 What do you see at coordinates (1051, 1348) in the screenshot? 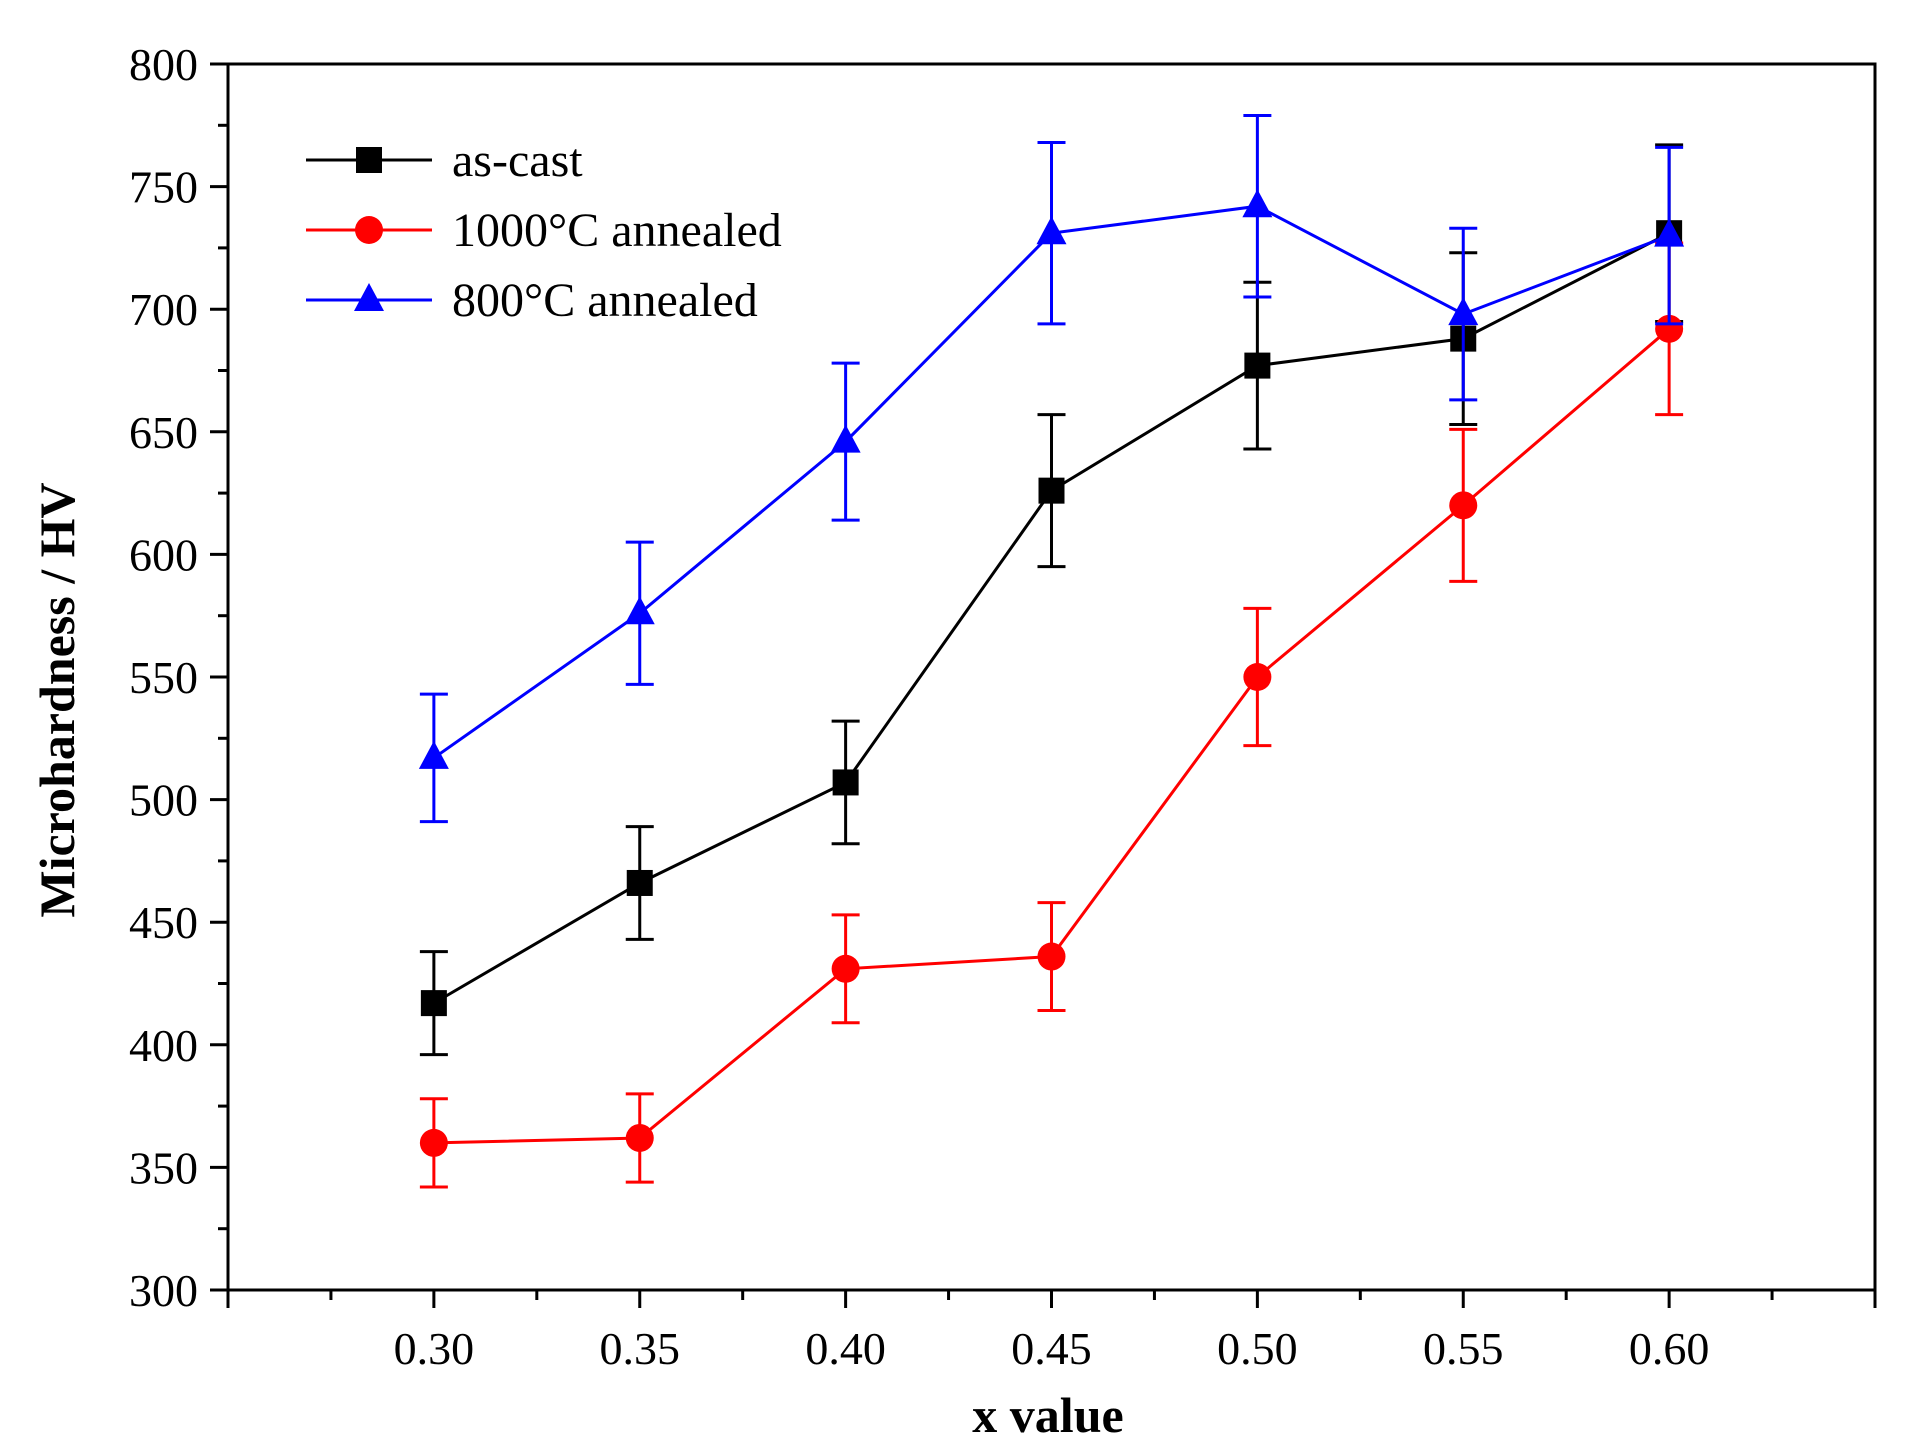
I see `x-tick-label: 0.45` at bounding box center [1051, 1348].